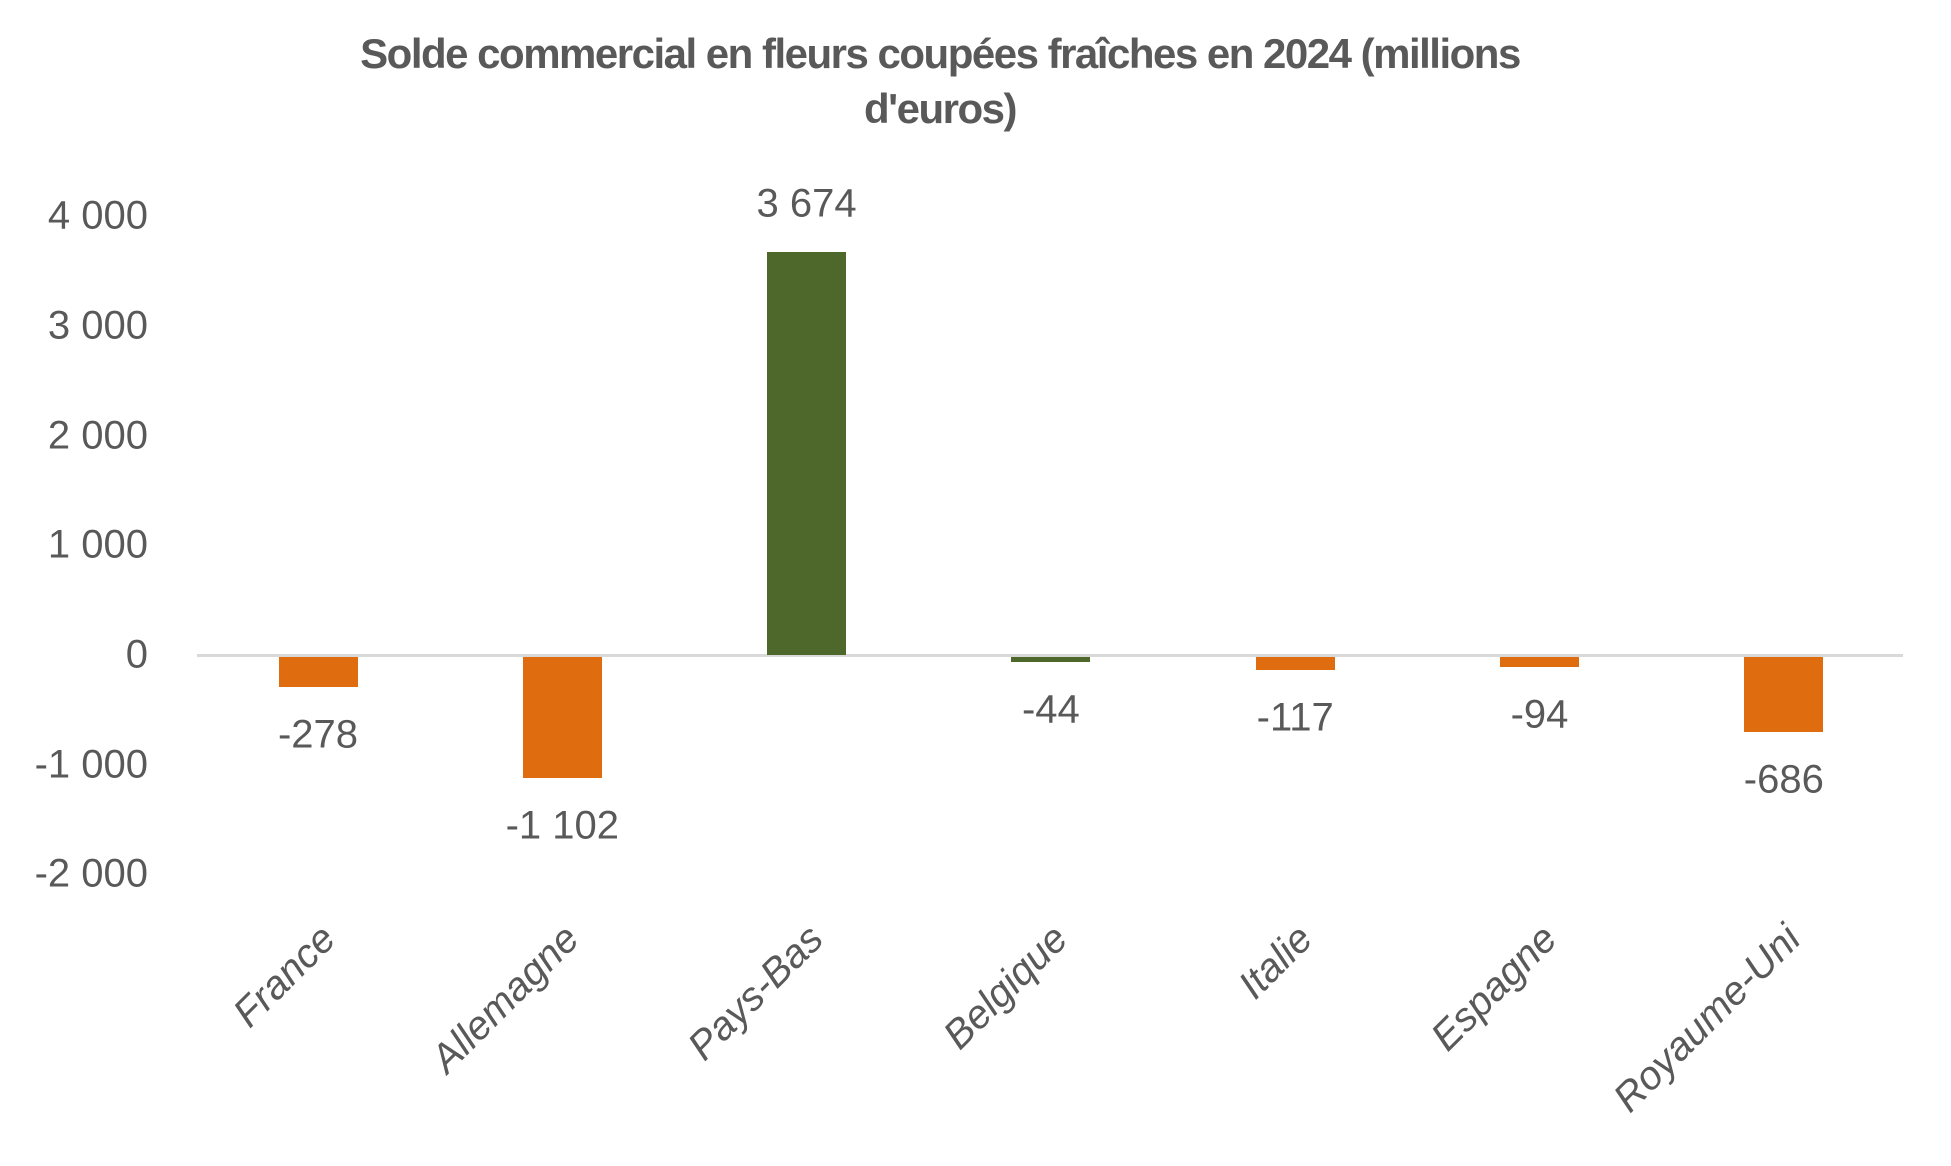  I want to click on value-label-italie: -117, so click(1295, 717).